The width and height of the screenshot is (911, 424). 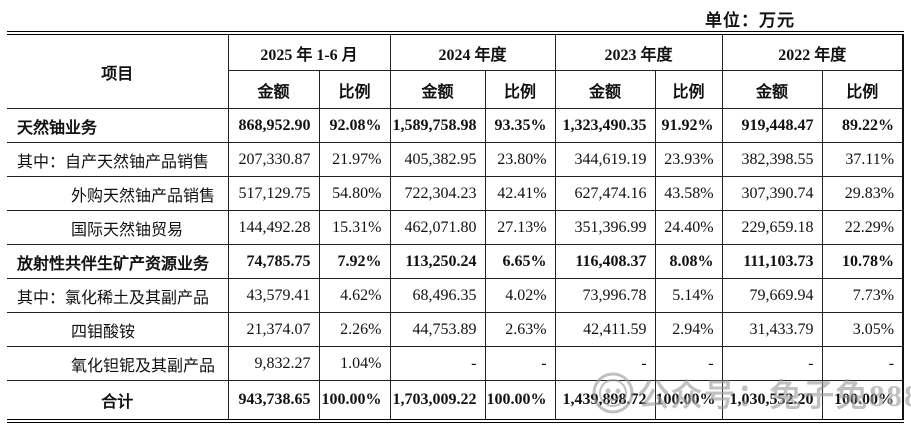 I want to click on ratio-cell: 2.26%, so click(x=354, y=329).